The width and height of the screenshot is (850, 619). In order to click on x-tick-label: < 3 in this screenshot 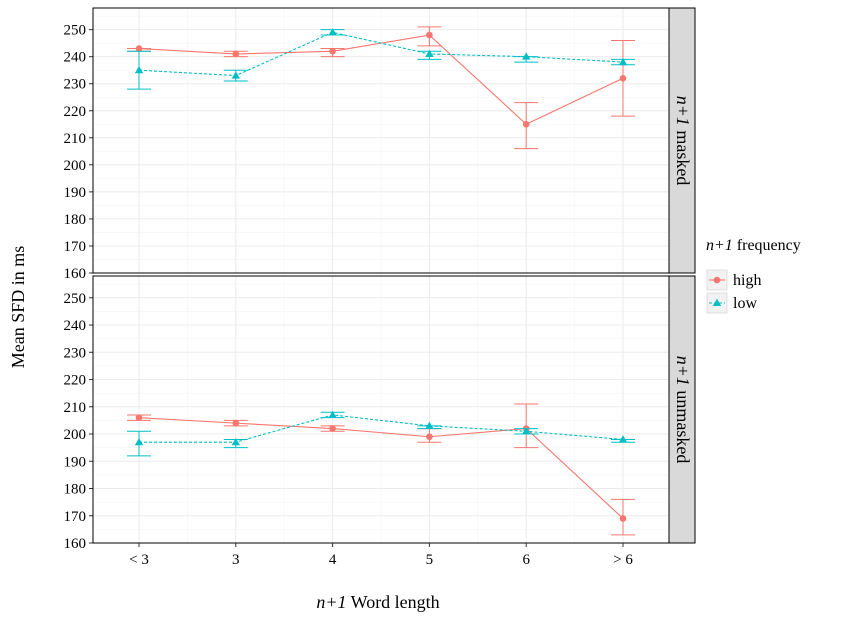, I will do `click(139, 560)`.